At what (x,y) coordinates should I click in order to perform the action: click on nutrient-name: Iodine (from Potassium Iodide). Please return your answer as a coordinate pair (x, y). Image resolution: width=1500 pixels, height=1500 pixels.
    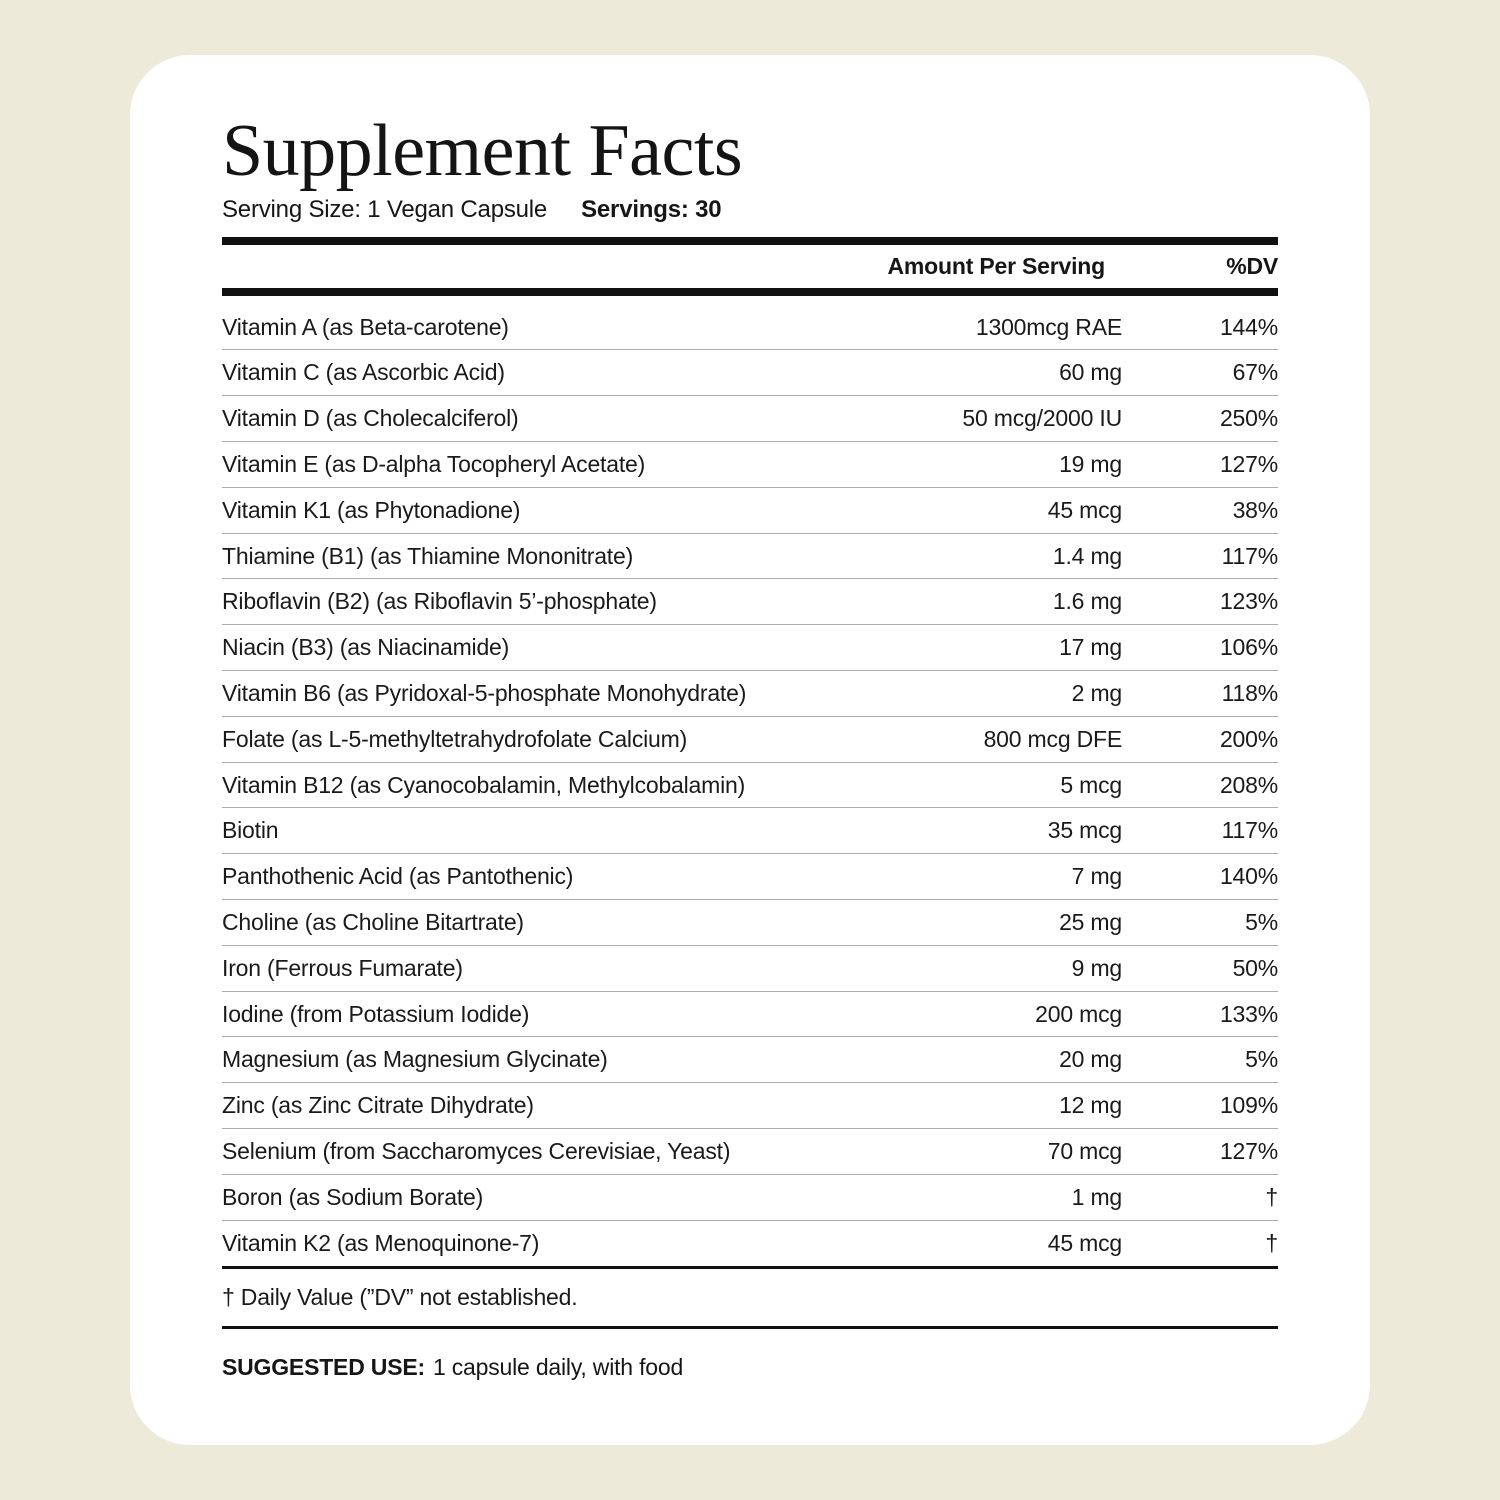
    Looking at the image, I should click on (376, 1013).